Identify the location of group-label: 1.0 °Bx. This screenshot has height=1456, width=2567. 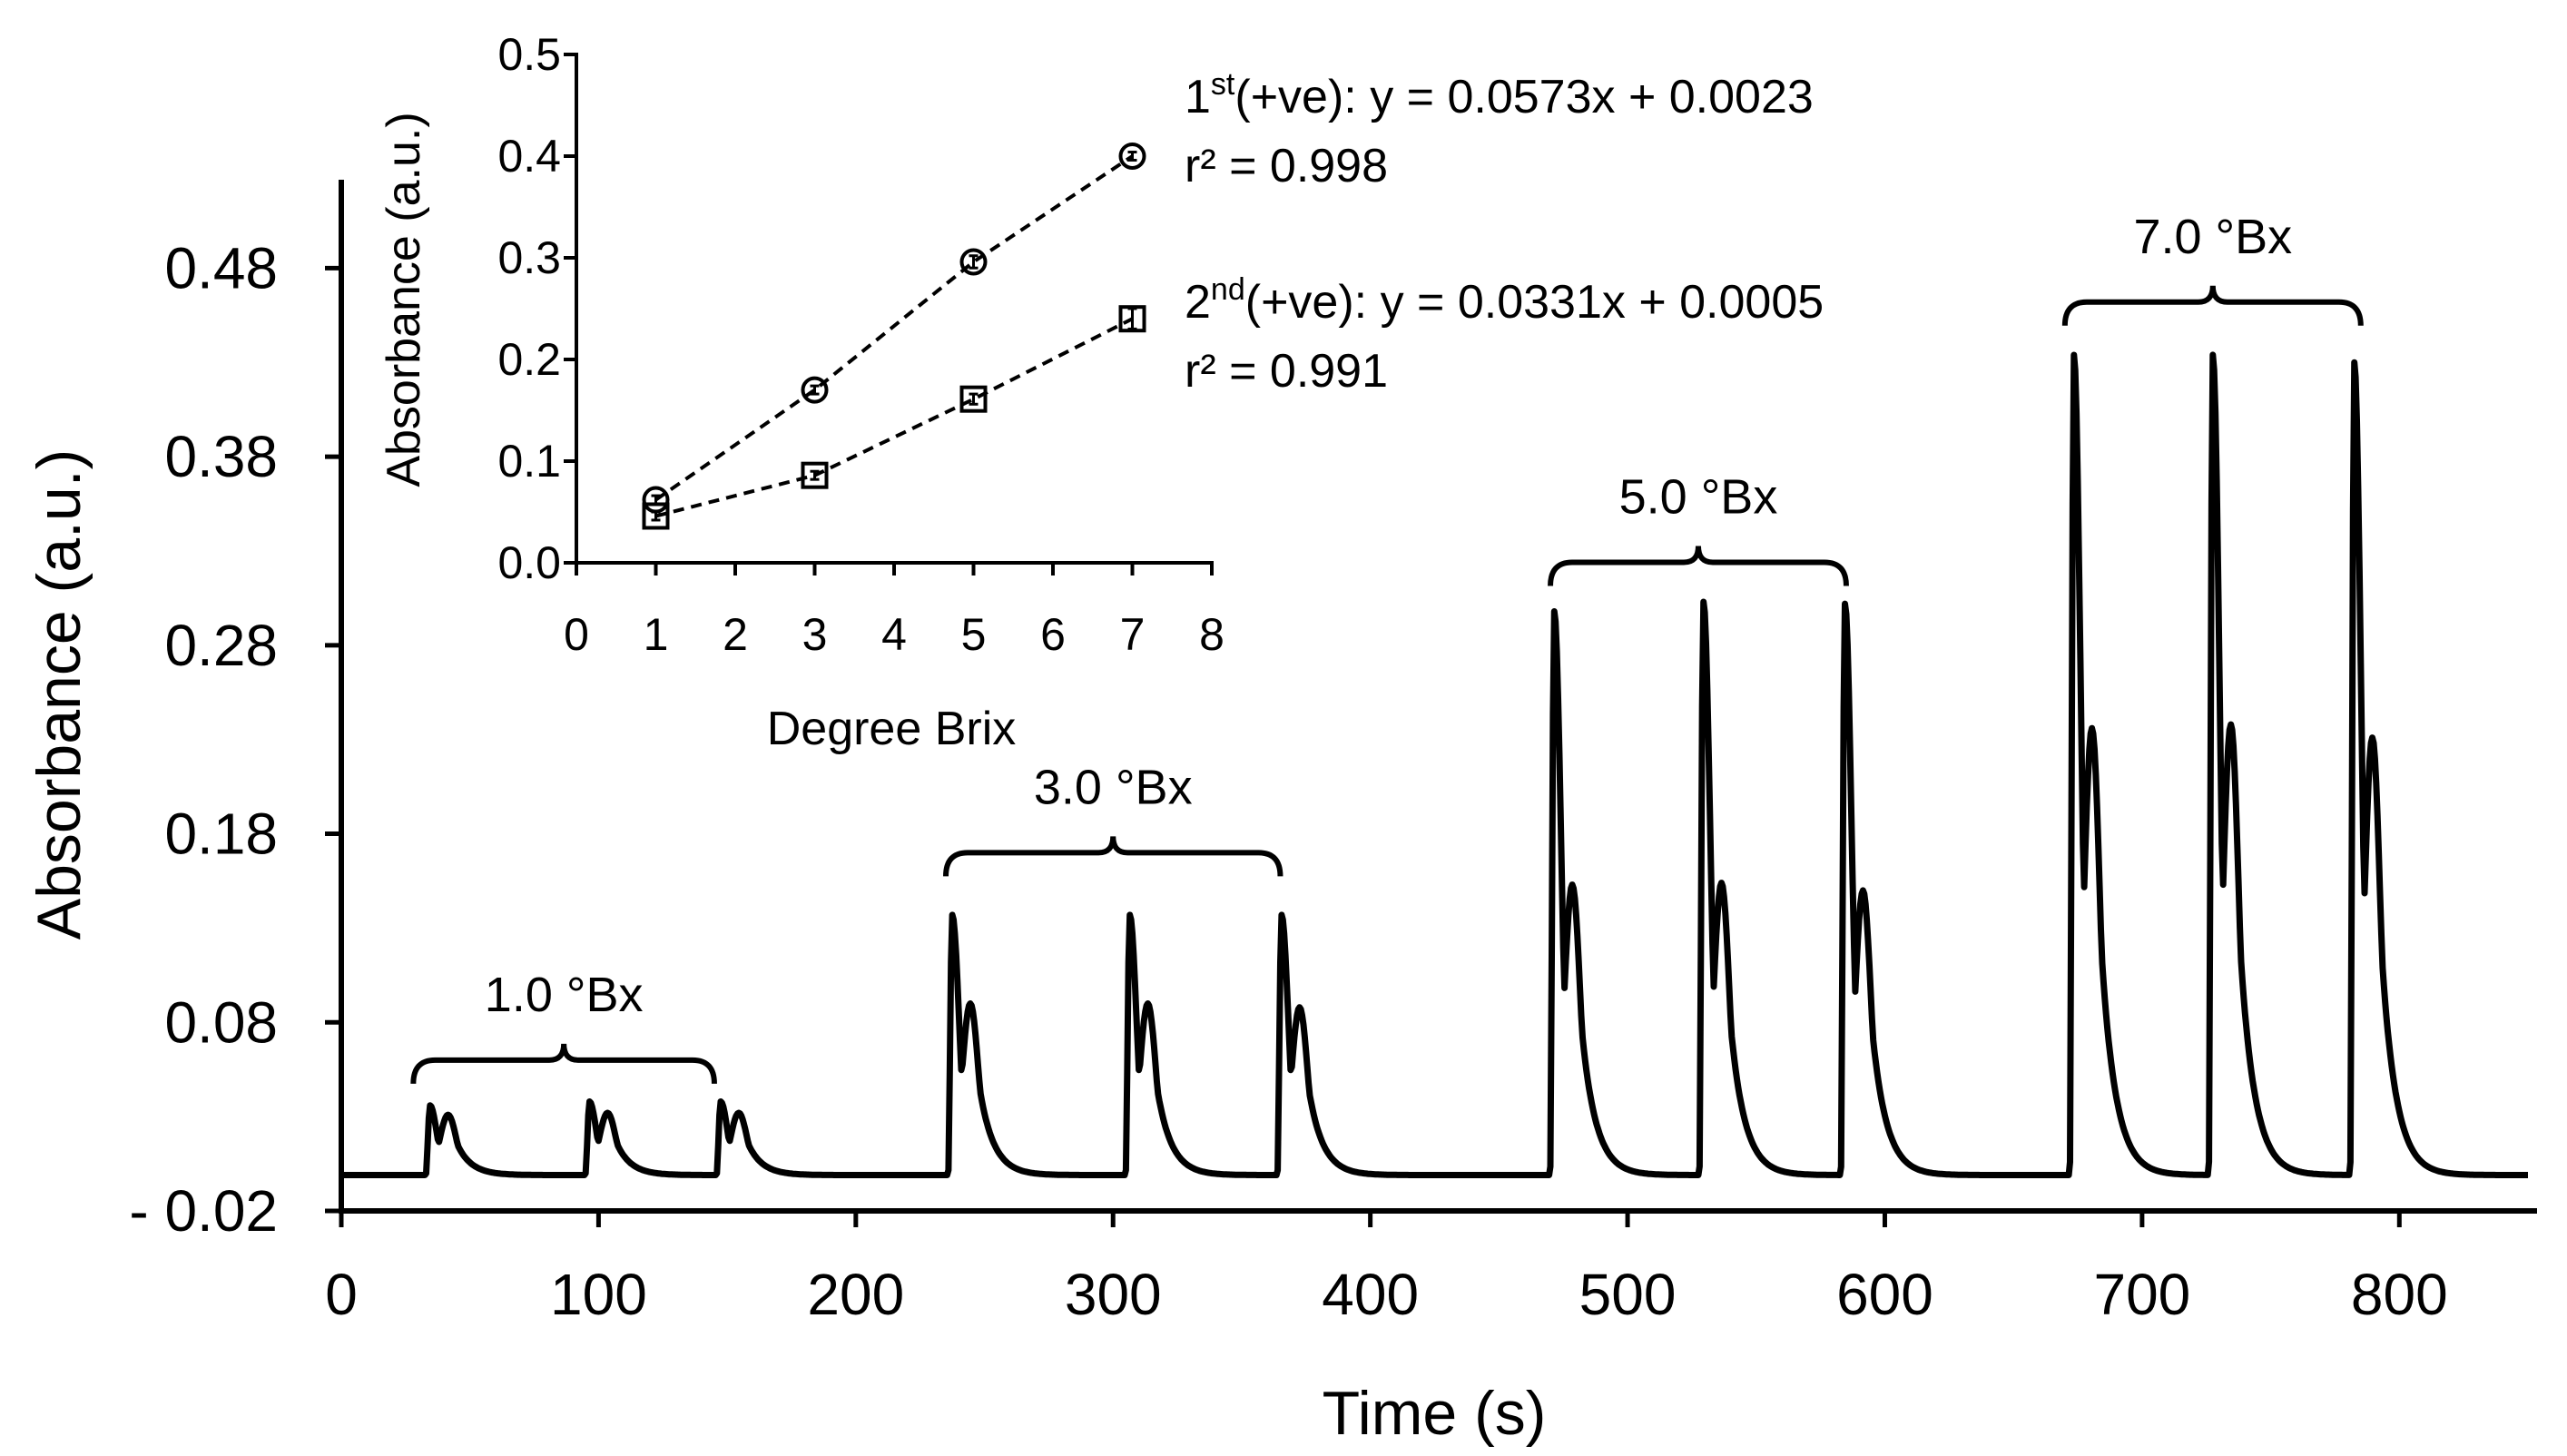
(564, 995).